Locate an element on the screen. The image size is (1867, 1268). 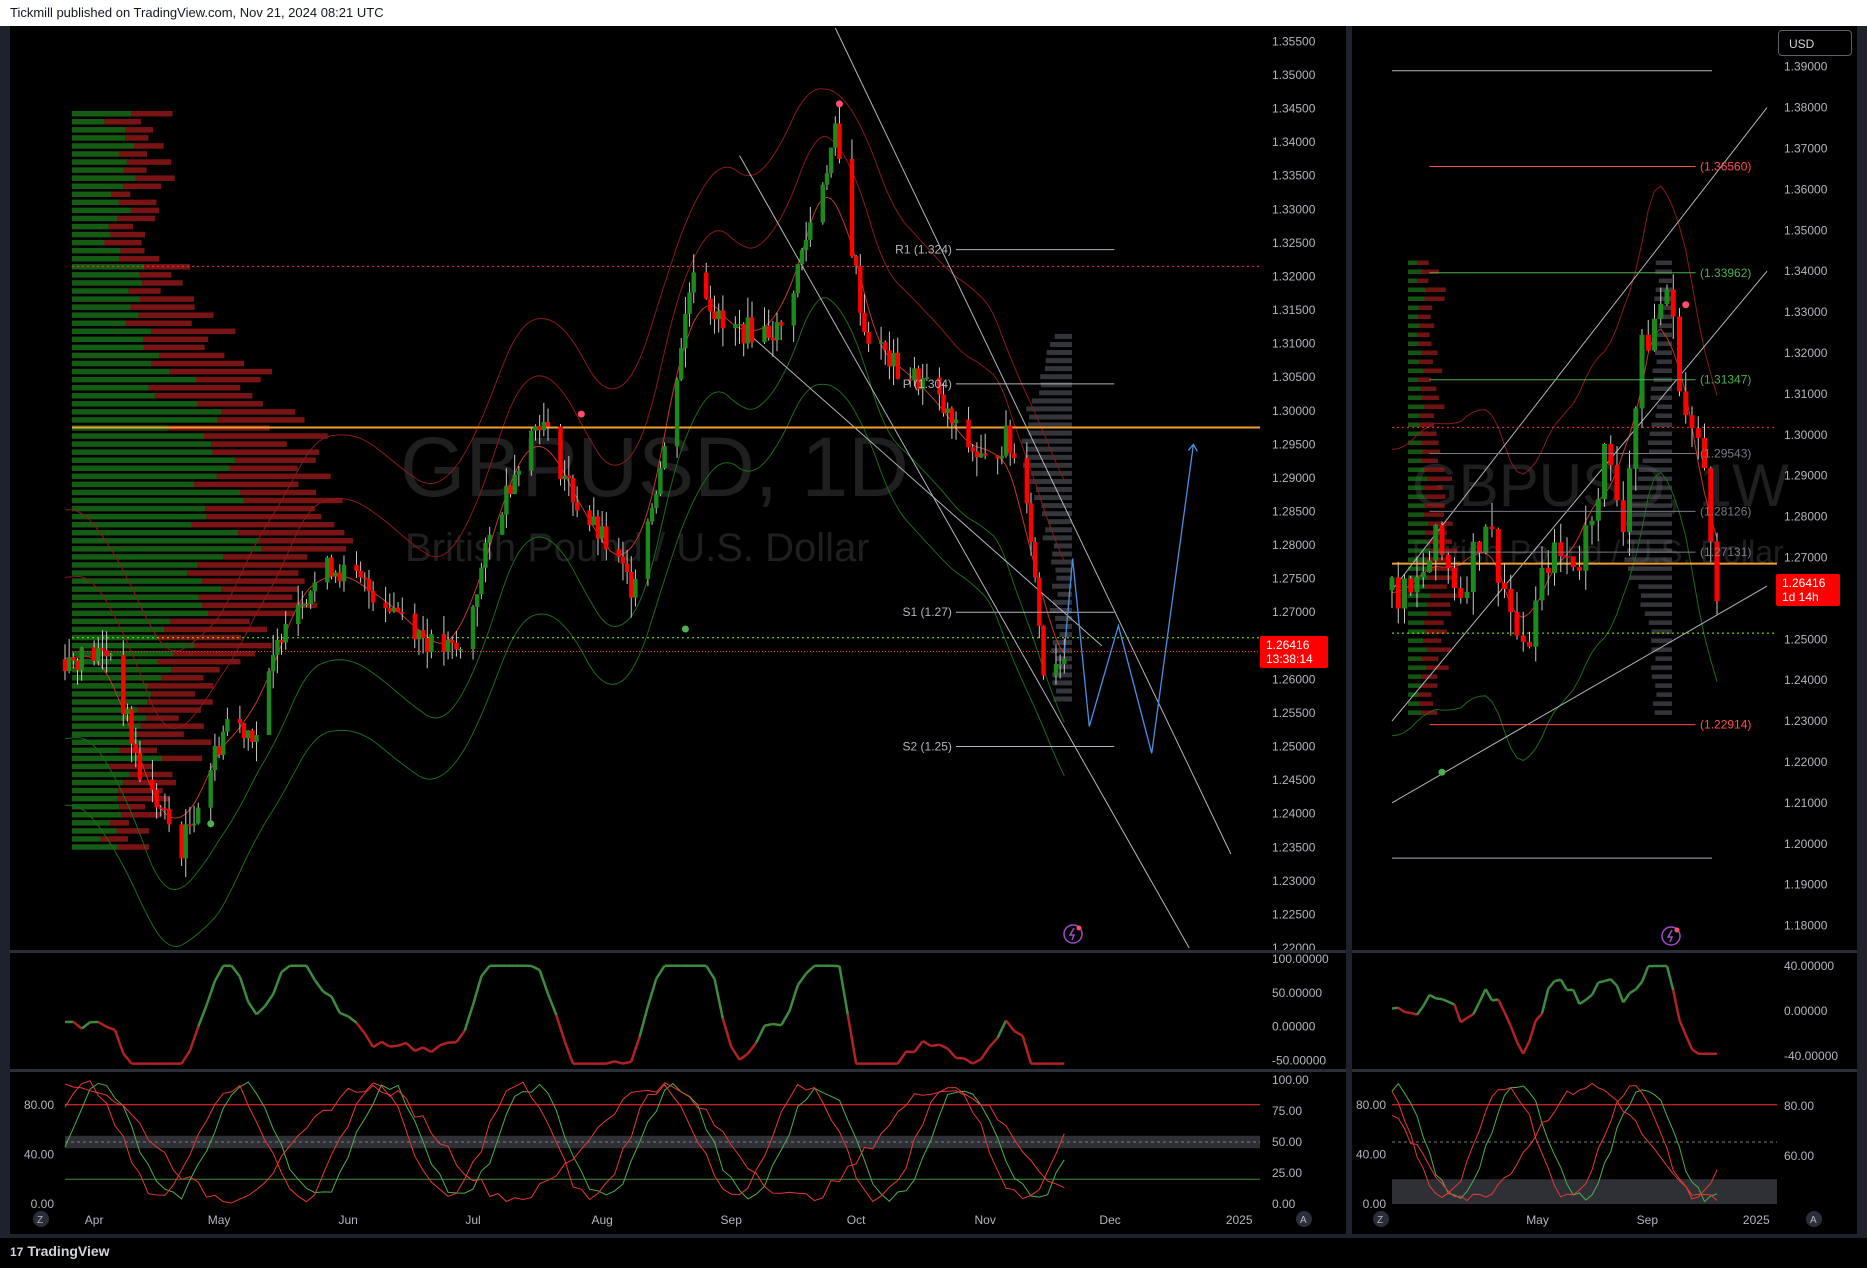
r-osc2-left-tick: 0.00 is located at coordinates (1375, 1204).